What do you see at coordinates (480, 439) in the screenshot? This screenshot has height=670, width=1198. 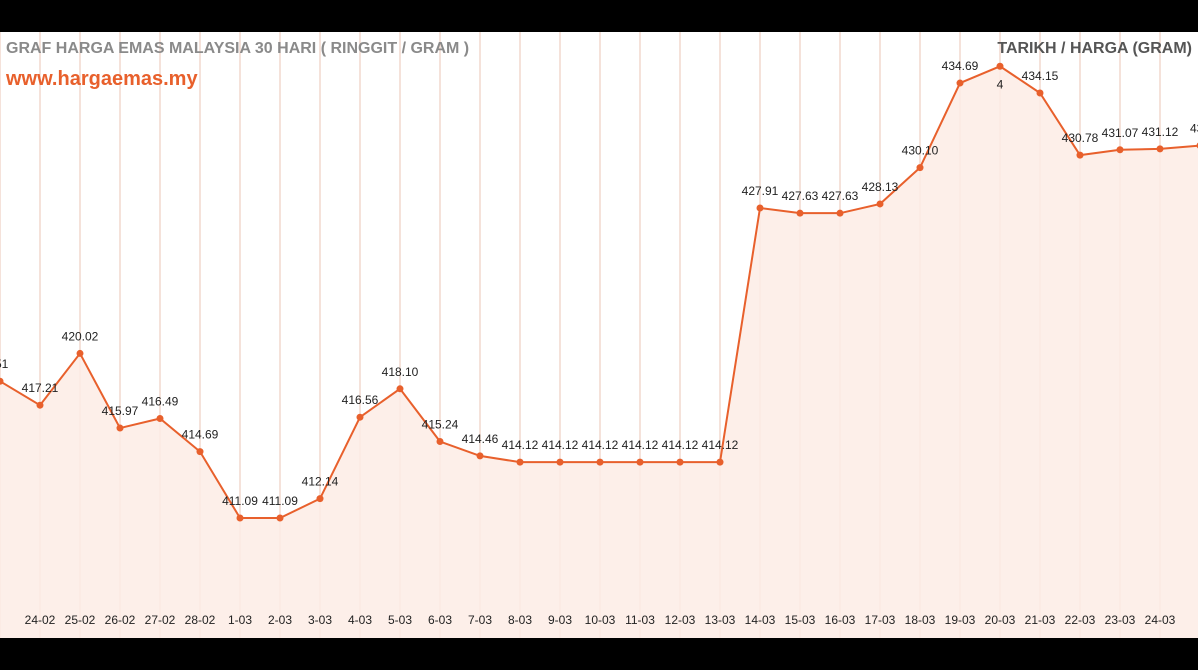 I see `data-label: 414.46` at bounding box center [480, 439].